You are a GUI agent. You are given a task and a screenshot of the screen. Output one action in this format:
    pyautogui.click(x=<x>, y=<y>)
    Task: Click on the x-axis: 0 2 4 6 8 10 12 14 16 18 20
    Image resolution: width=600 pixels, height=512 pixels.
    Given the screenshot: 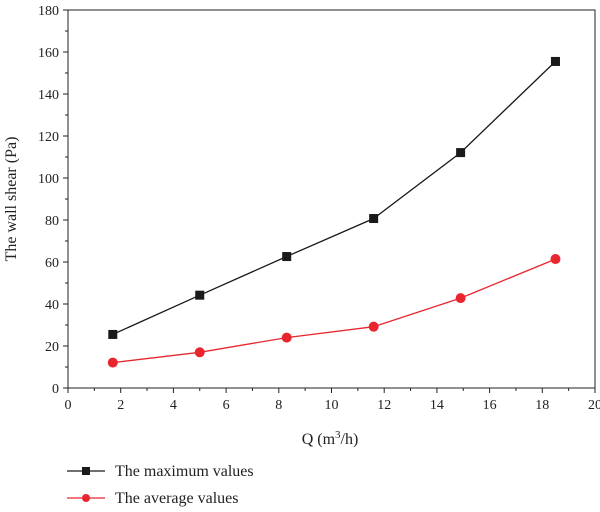 What is the action you would take?
    pyautogui.click(x=332, y=400)
    